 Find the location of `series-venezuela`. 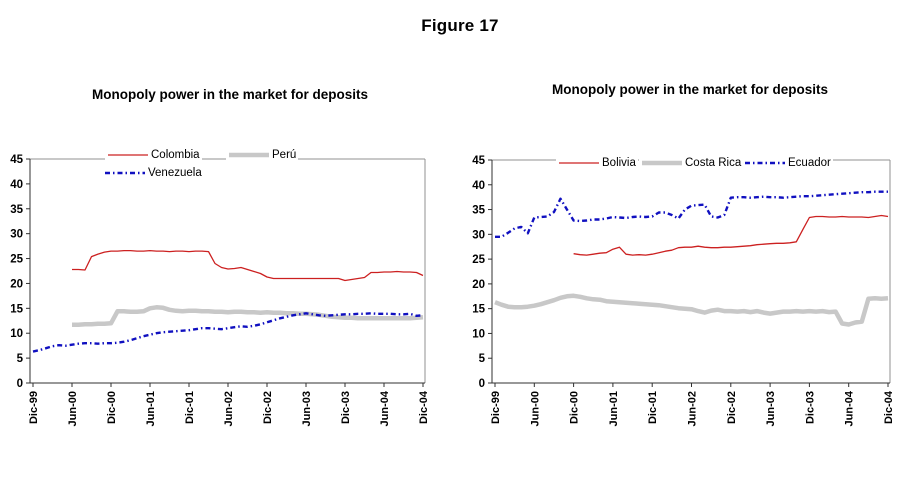

series-venezuela is located at coordinates (228, 332).